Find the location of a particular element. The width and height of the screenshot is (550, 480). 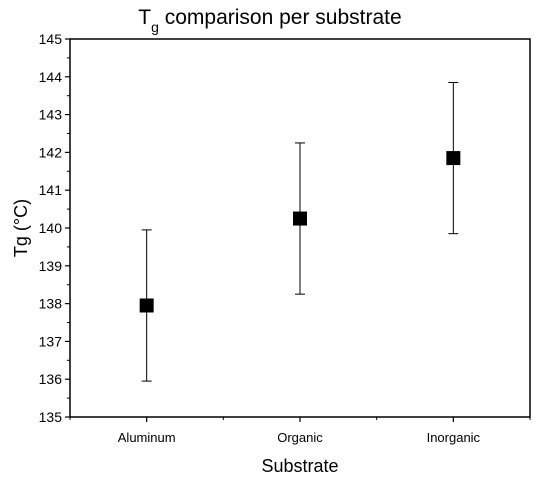

y-tick-label: 135 is located at coordinates (51, 417).